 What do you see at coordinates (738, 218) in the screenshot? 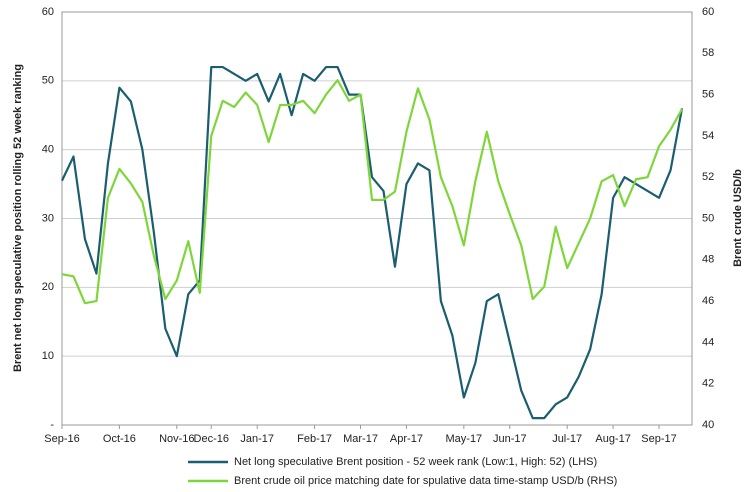
I see `y2-axis-title: Brent crude USD/b` at bounding box center [738, 218].